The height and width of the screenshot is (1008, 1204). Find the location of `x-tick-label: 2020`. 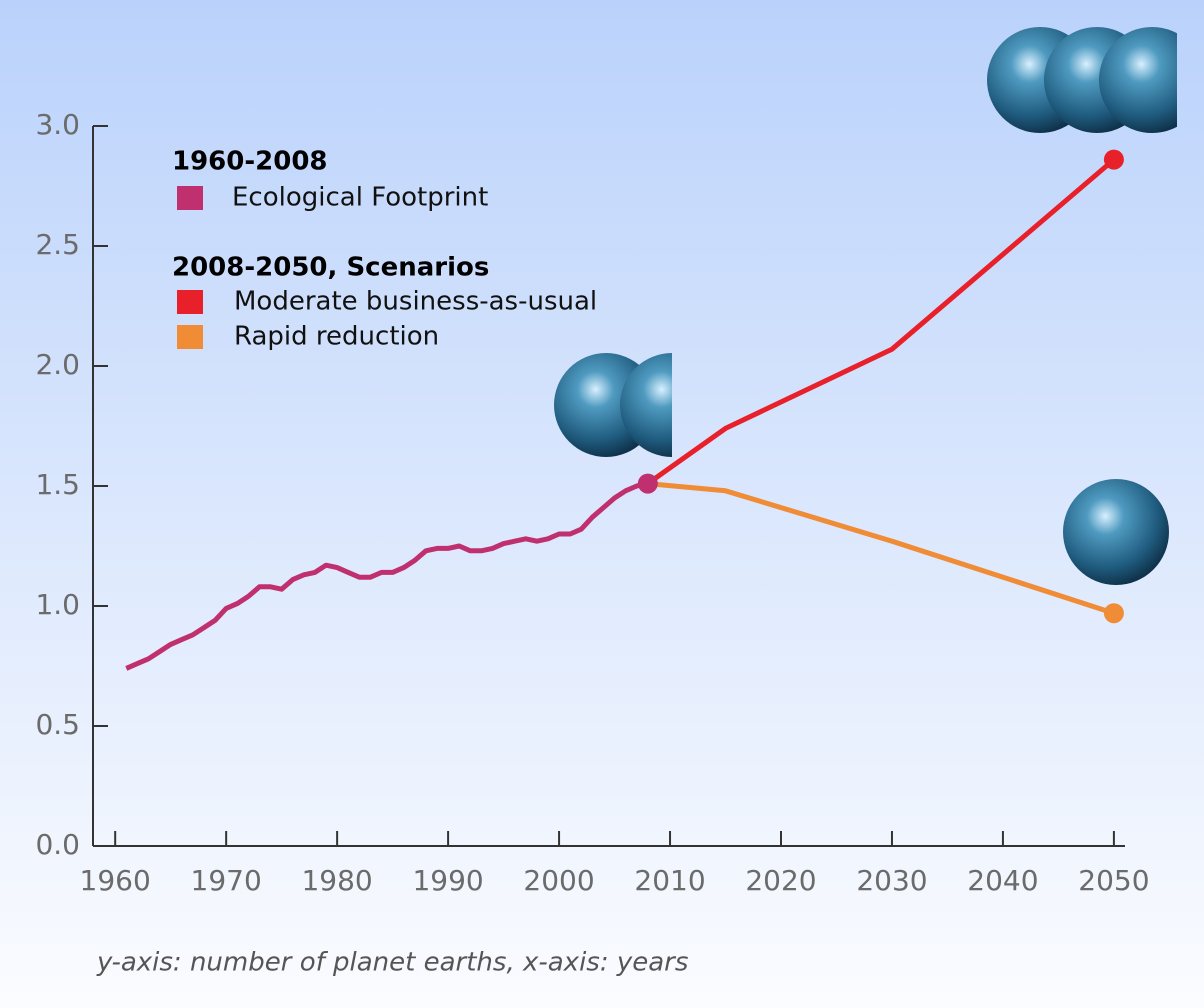

x-tick-label: 2020 is located at coordinates (780, 880).